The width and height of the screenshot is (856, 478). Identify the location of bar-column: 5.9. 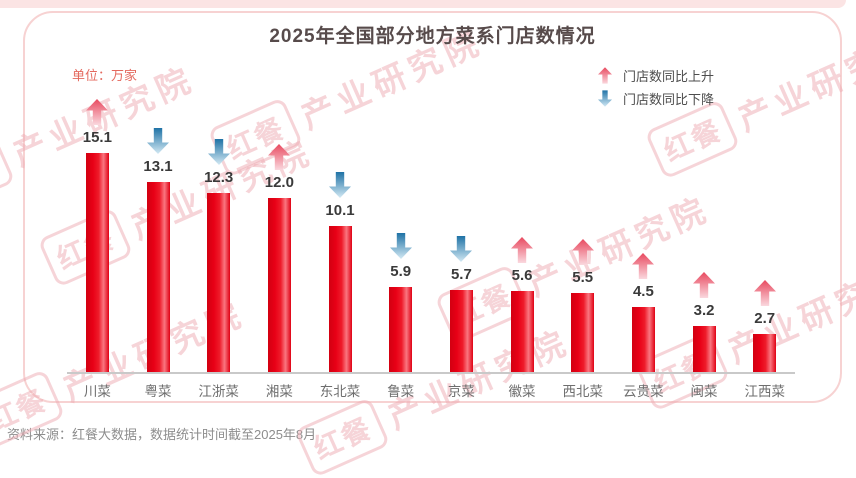
(400, 193).